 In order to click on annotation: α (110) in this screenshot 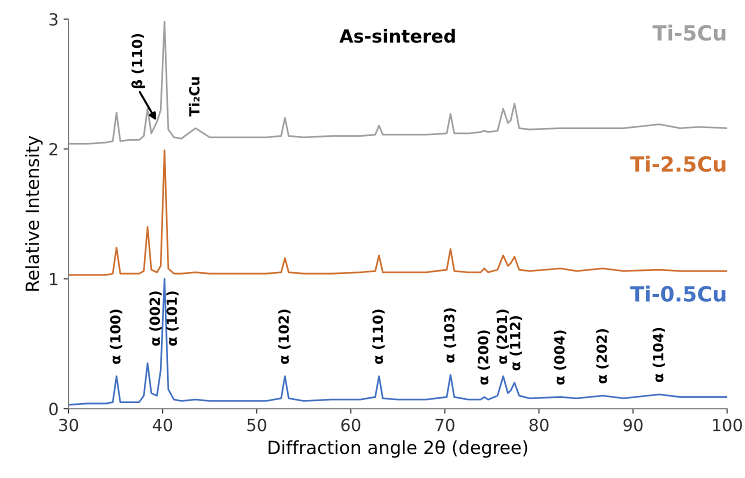, I will do `click(378, 337)`.